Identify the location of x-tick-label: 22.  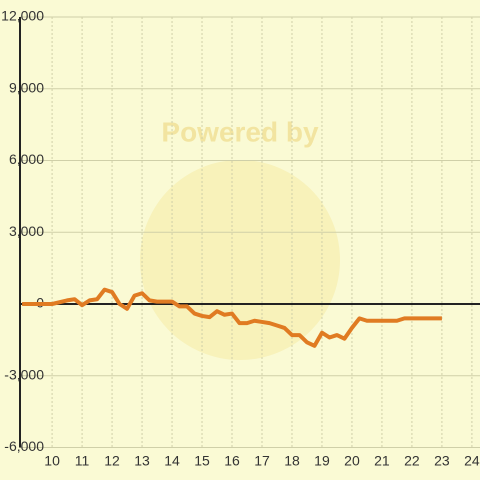
(412, 461).